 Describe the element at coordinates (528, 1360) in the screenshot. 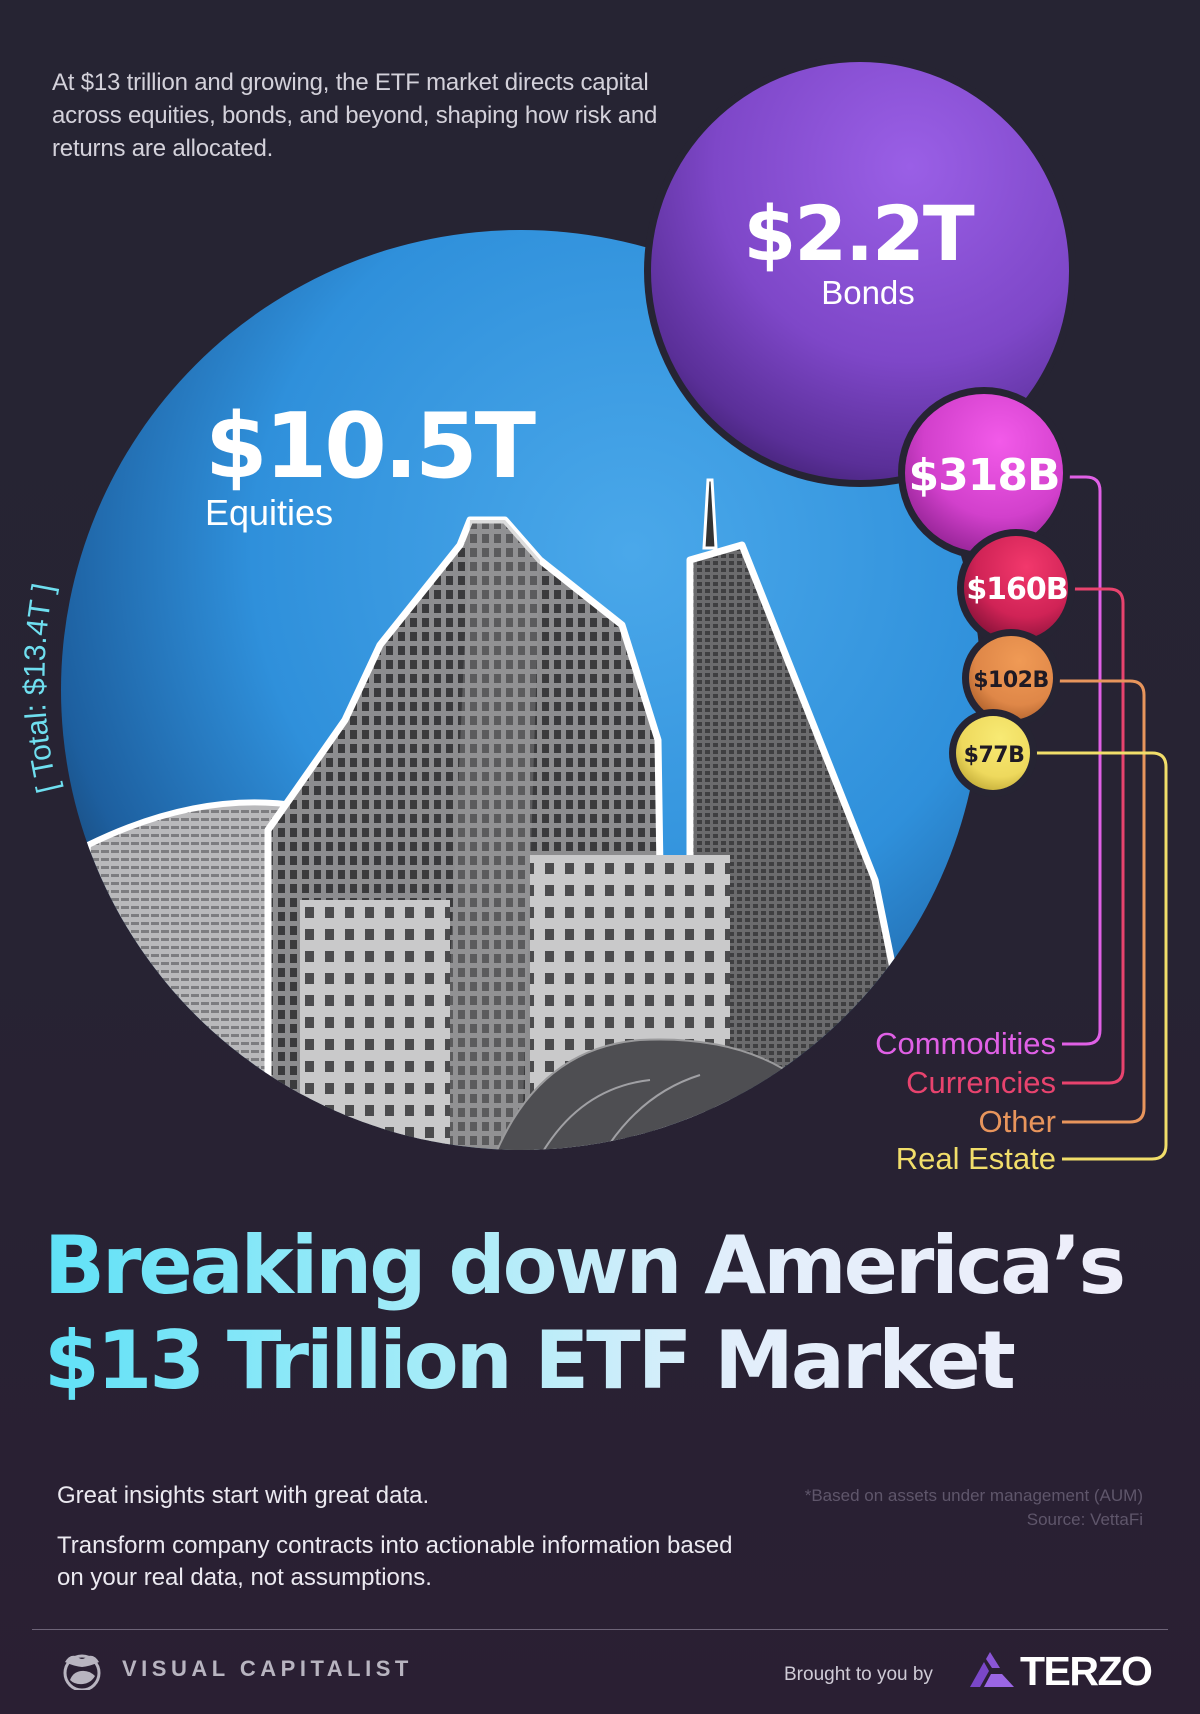

I see `title-line-2: $13 Trillion ETF Market` at that location.